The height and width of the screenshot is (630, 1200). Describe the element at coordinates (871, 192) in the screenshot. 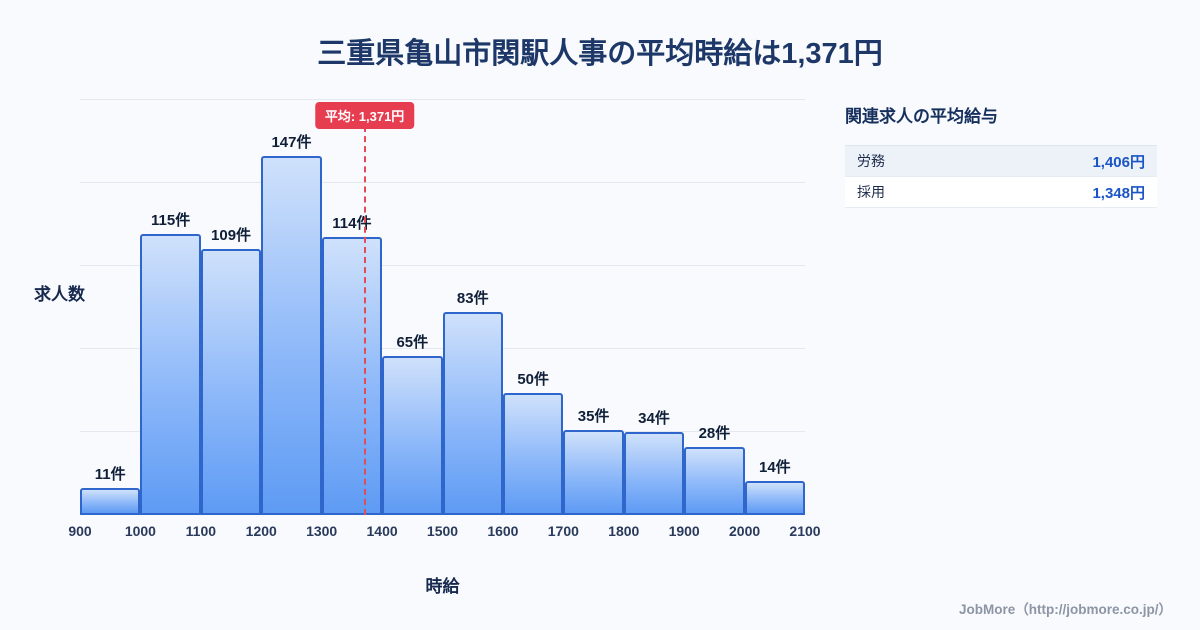

I see `salary-row-label: 採用` at that location.